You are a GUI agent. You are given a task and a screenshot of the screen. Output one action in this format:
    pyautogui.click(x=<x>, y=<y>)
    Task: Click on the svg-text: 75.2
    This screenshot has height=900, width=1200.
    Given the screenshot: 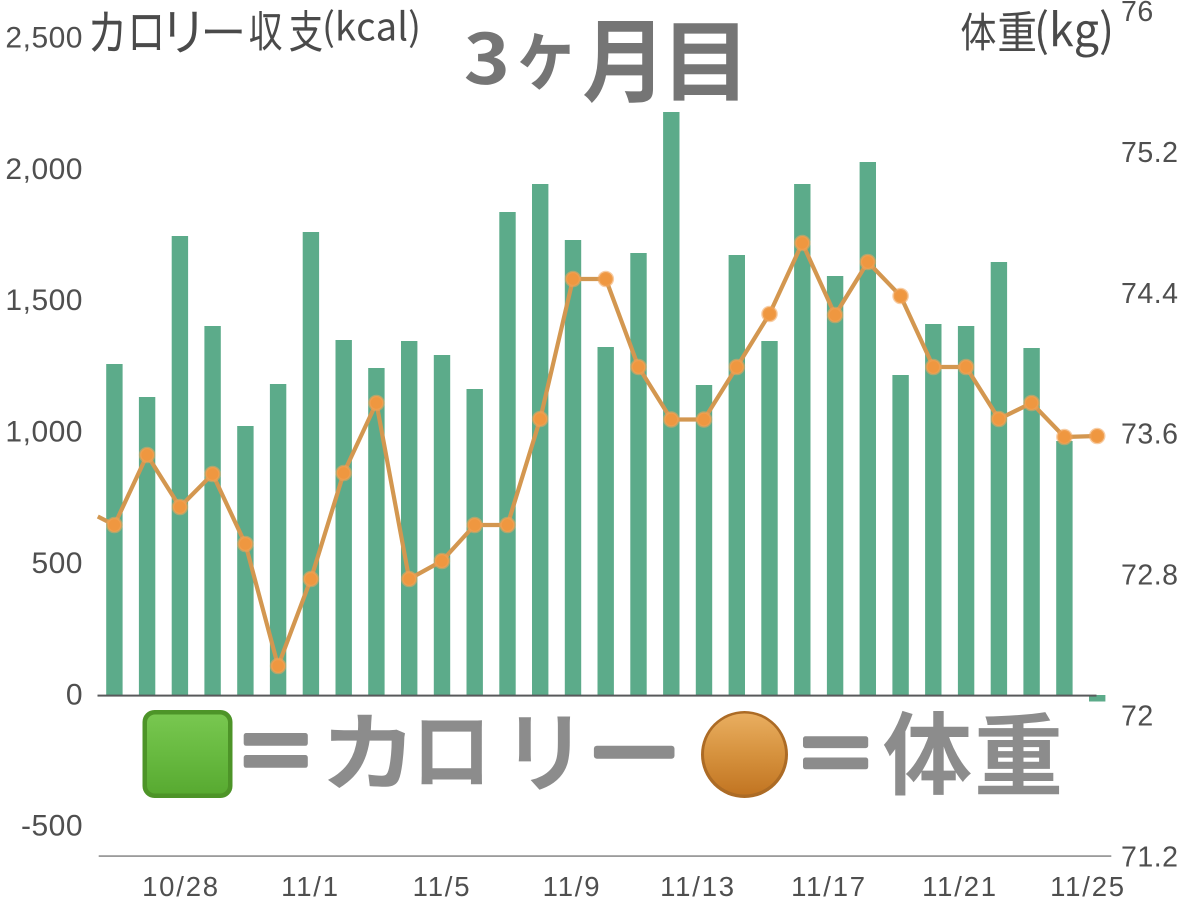 What is the action you would take?
    pyautogui.click(x=1149, y=153)
    